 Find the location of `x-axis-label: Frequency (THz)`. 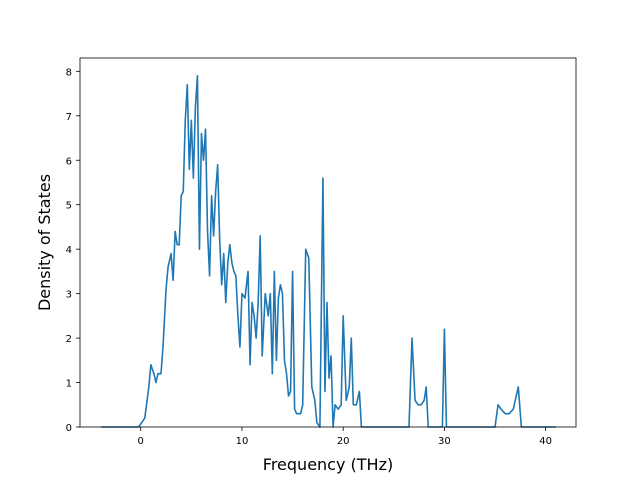

x-axis-label: Frequency (THz) is located at coordinates (328, 464).